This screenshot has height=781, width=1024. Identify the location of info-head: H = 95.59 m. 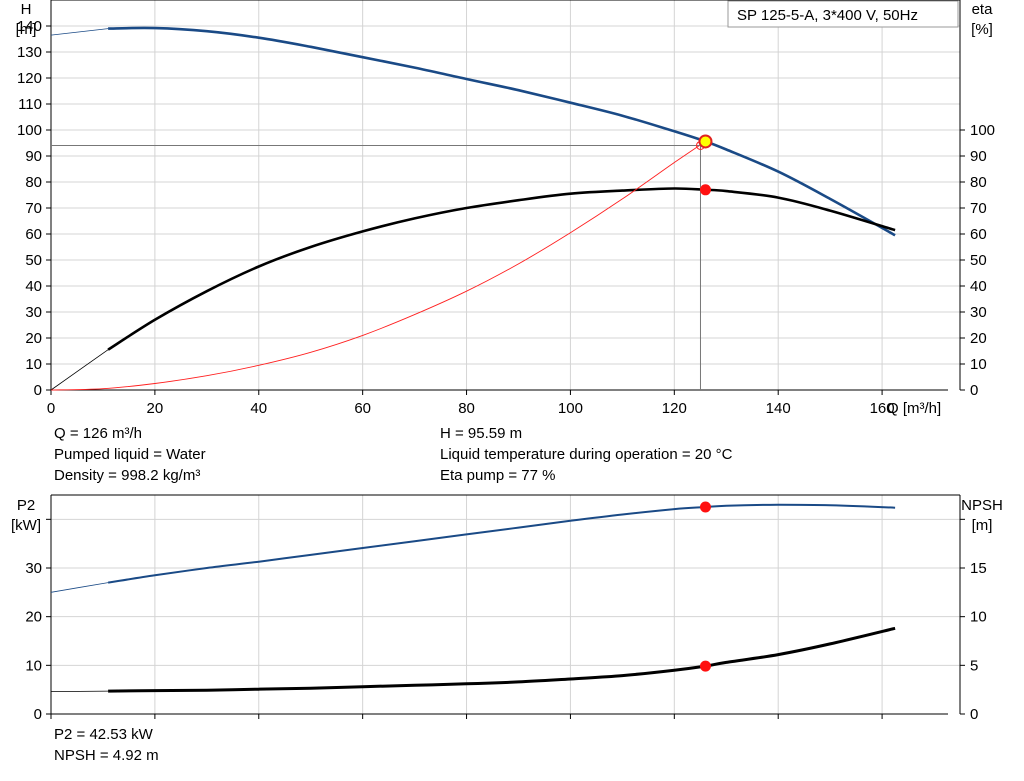
(481, 433).